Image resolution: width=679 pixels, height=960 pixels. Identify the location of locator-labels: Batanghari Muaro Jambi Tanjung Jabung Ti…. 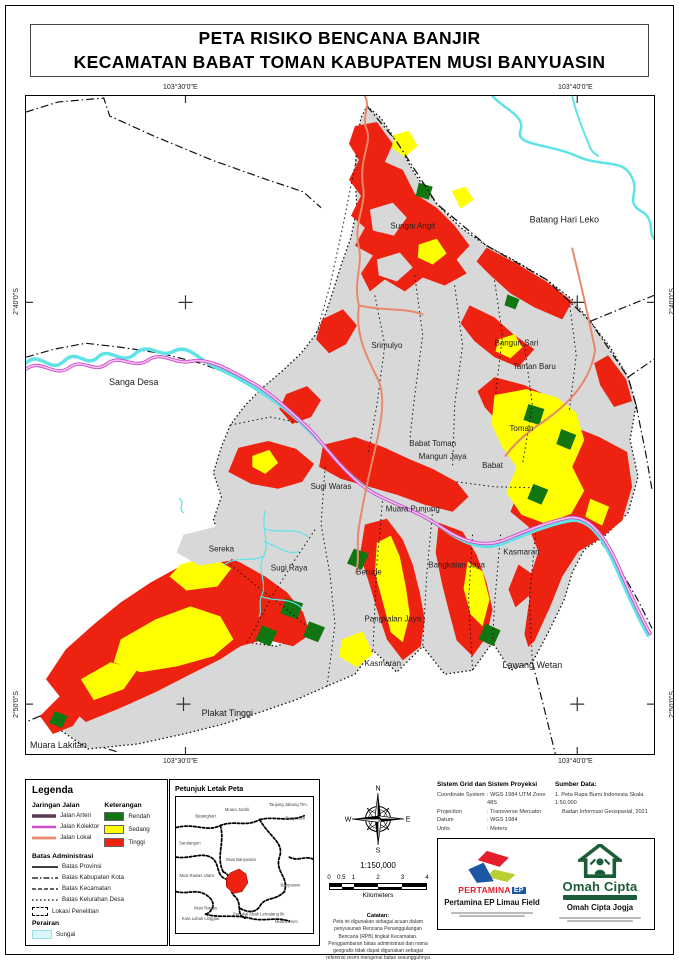
(243, 863).